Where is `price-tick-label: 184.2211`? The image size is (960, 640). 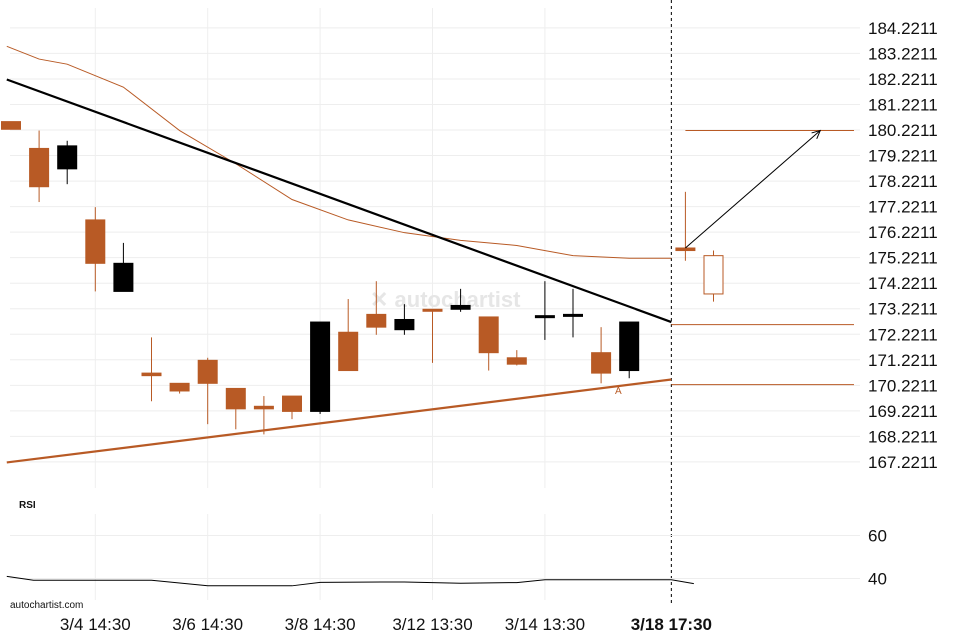
price-tick-label: 184.2211 is located at coordinates (903, 28).